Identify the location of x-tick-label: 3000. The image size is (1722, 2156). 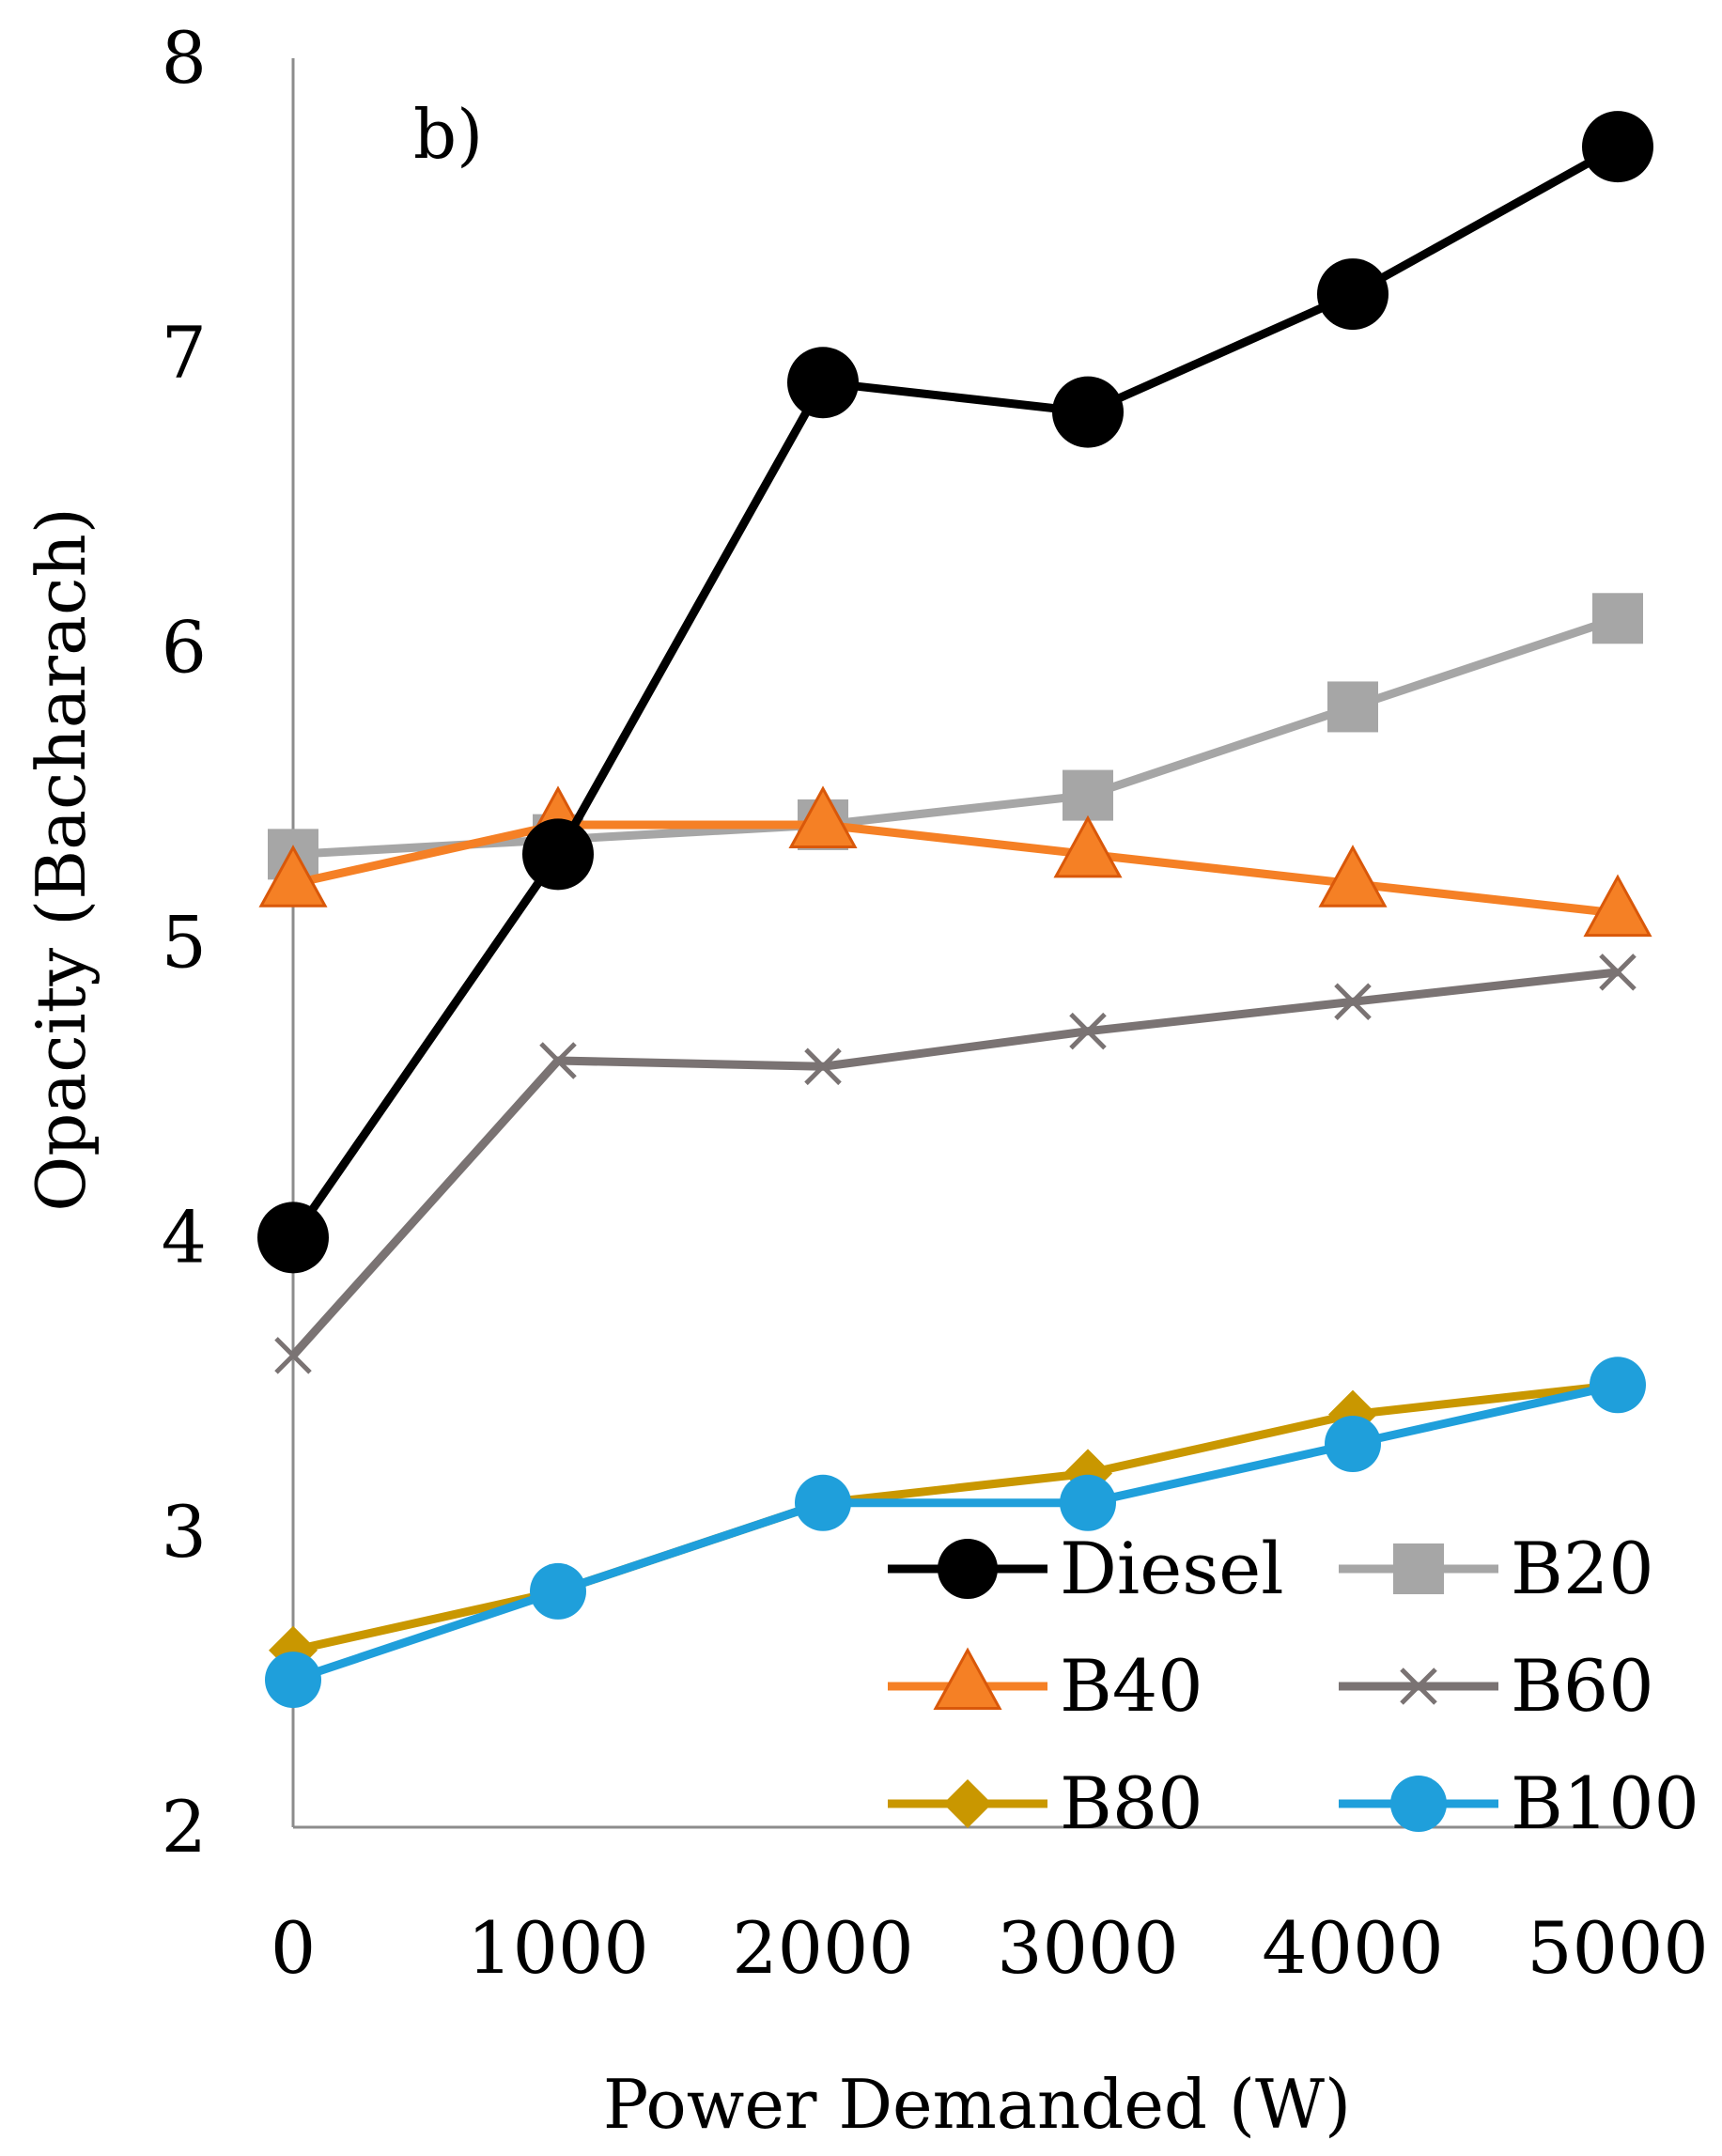
(1087, 1948).